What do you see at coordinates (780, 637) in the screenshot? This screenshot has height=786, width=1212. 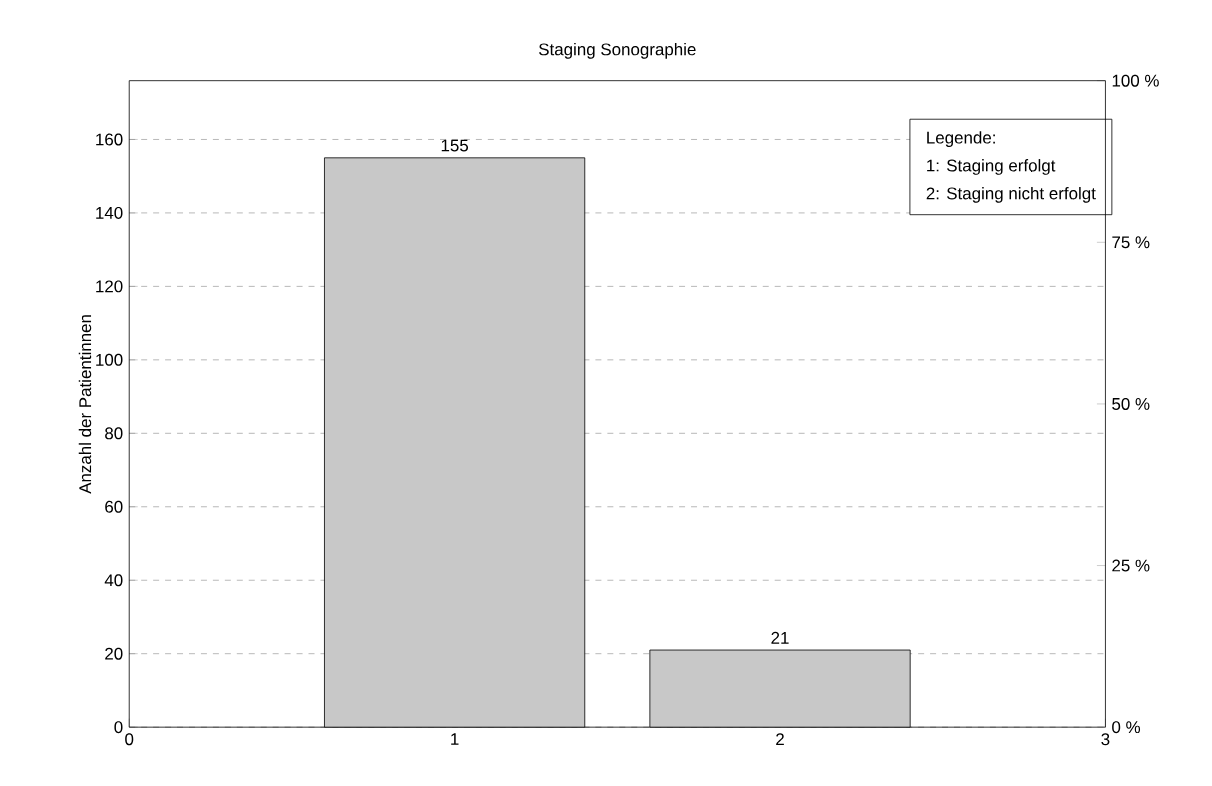 I see `data-label: 21` at bounding box center [780, 637].